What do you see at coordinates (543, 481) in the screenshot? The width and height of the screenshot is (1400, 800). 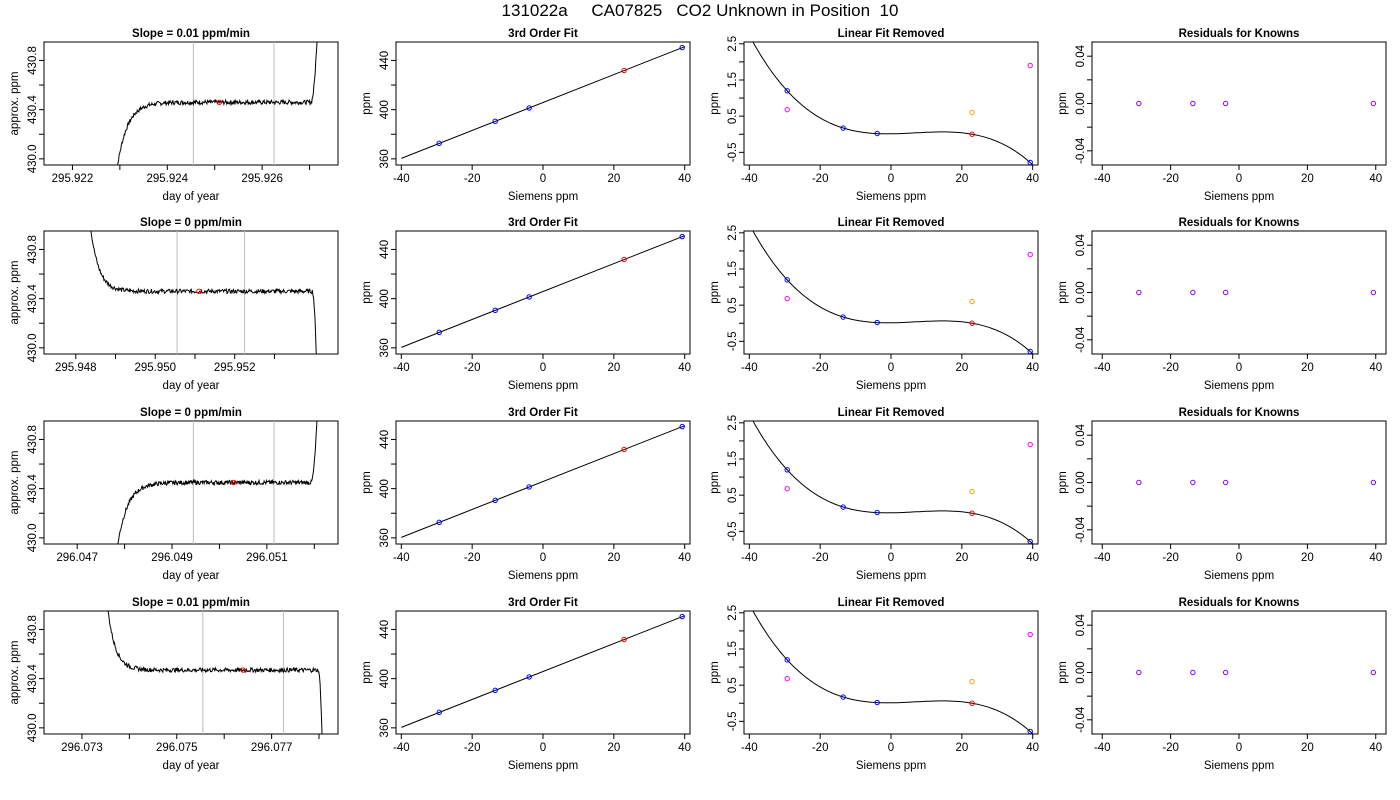 I see `fit-line` at bounding box center [543, 481].